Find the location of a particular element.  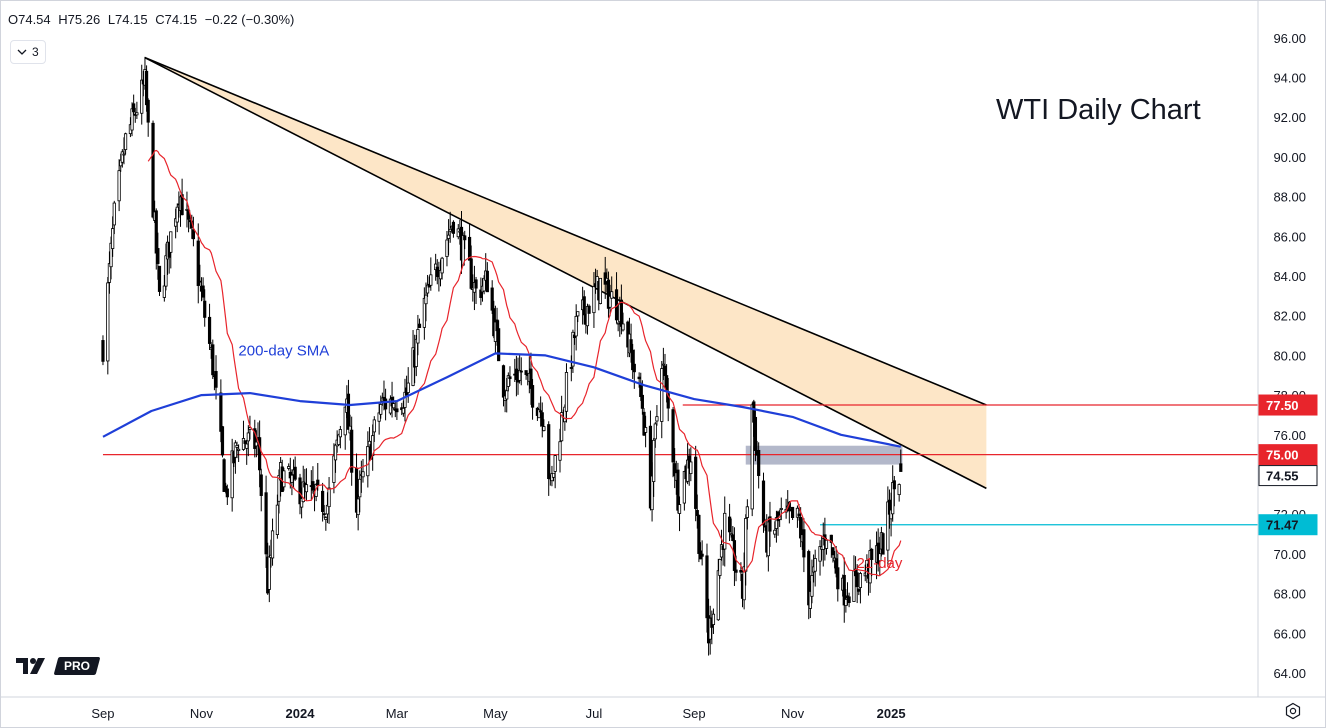

chart-title: WTI Daily Chart is located at coordinates (1098, 110).